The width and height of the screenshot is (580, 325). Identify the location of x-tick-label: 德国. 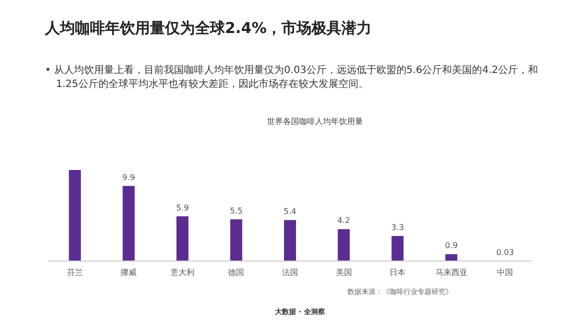
(236, 272).